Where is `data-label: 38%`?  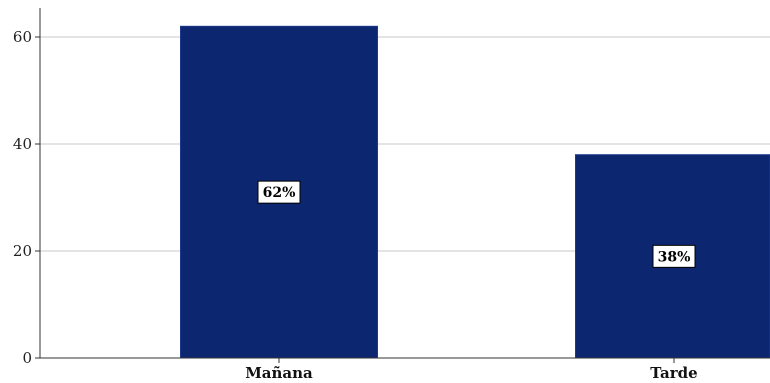
data-label: 38% is located at coordinates (674, 257).